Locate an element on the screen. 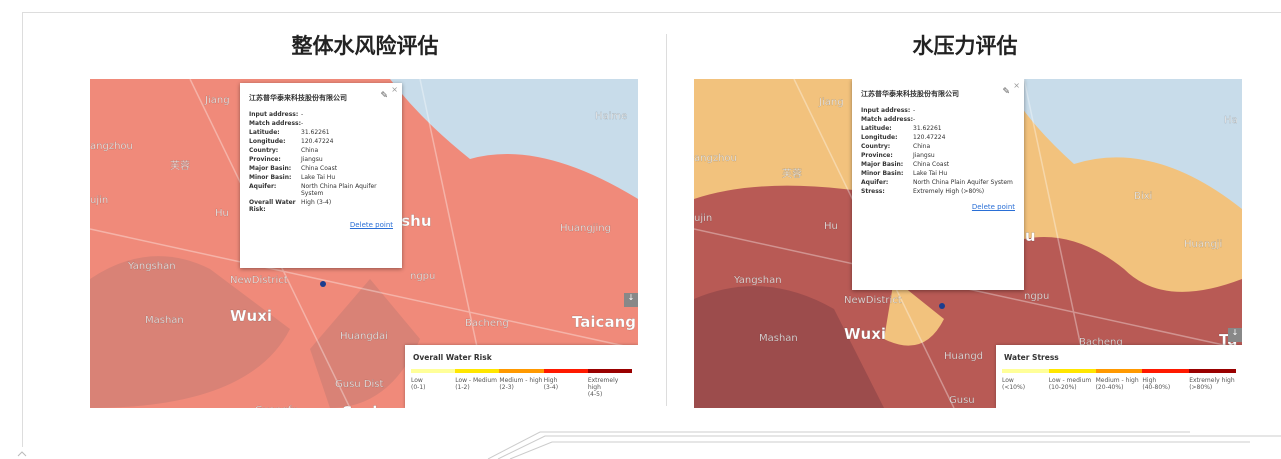  field-value: 31.62261 is located at coordinates (315, 132).